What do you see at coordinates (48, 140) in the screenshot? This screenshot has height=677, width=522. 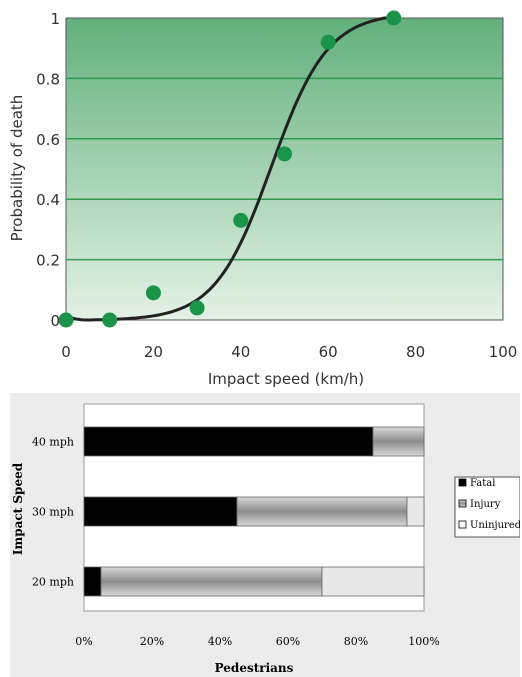 I see `y-tick-label: 0.6` at bounding box center [48, 140].